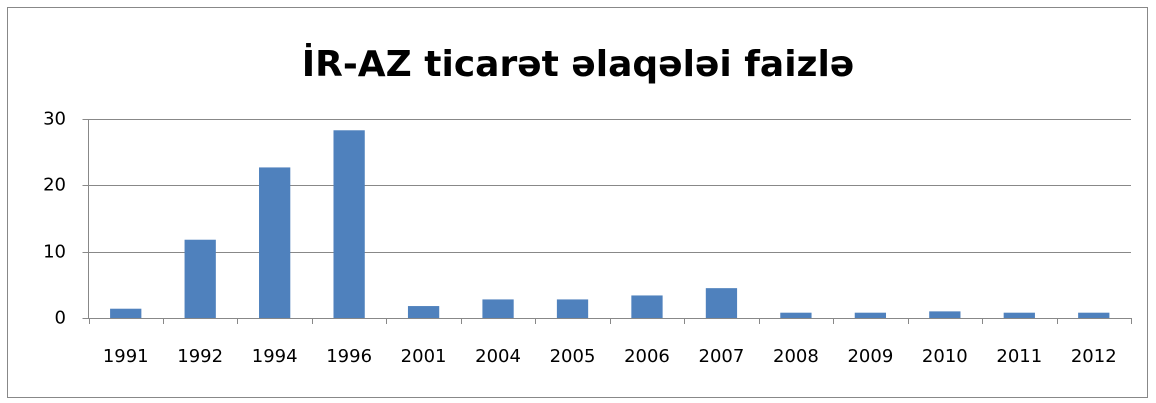 Image resolution: width=1156 pixels, height=403 pixels. What do you see at coordinates (349, 356) in the screenshot?
I see `x-tick-label: 1996` at bounding box center [349, 356].